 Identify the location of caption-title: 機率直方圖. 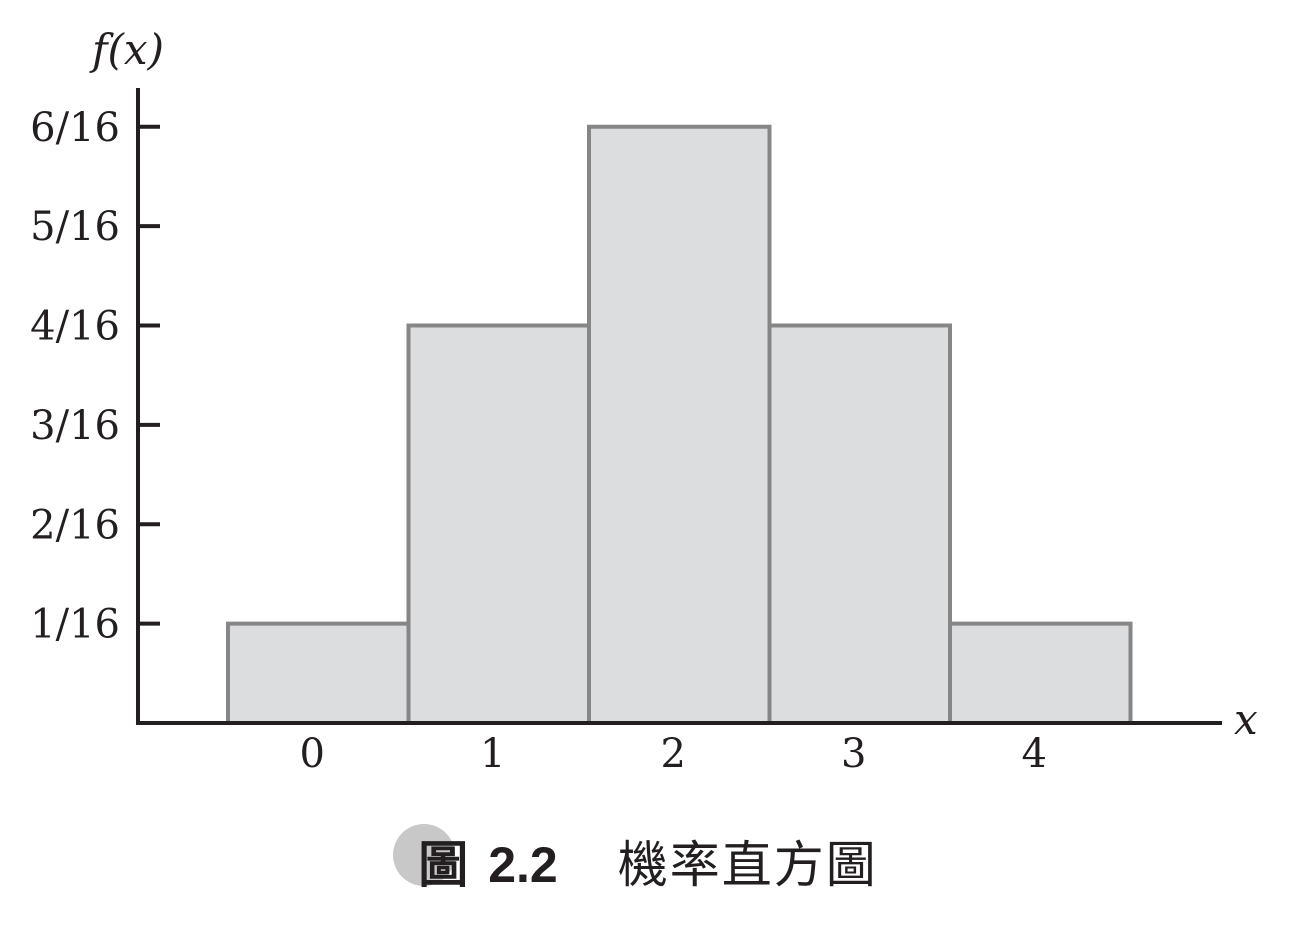
(747, 865).